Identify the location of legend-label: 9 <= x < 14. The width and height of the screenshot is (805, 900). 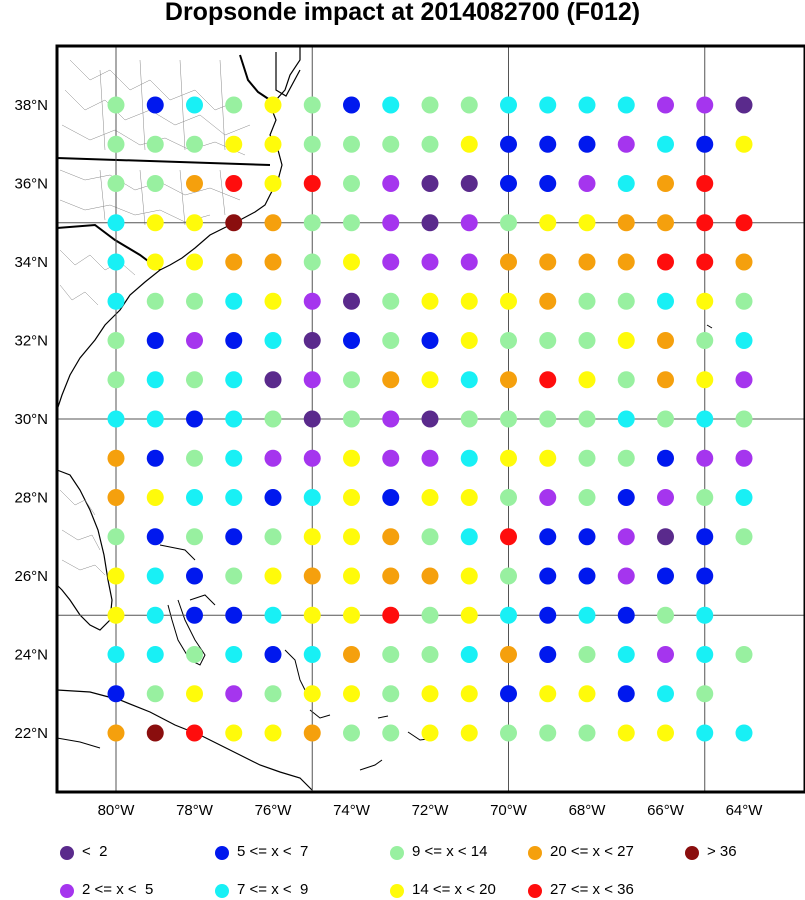
(450, 851).